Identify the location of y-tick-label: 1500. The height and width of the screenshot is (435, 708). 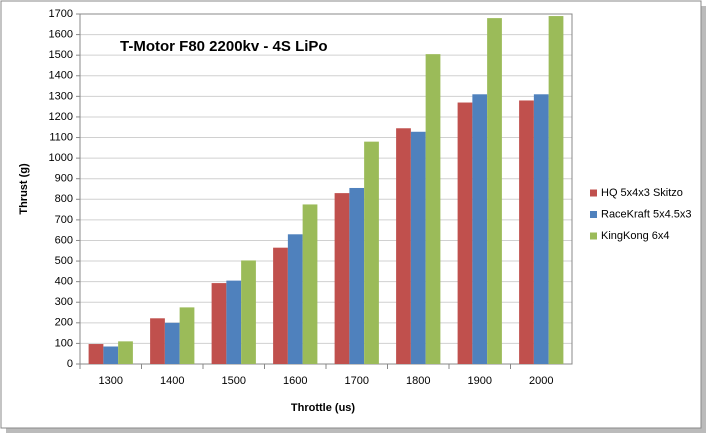
(61, 55).